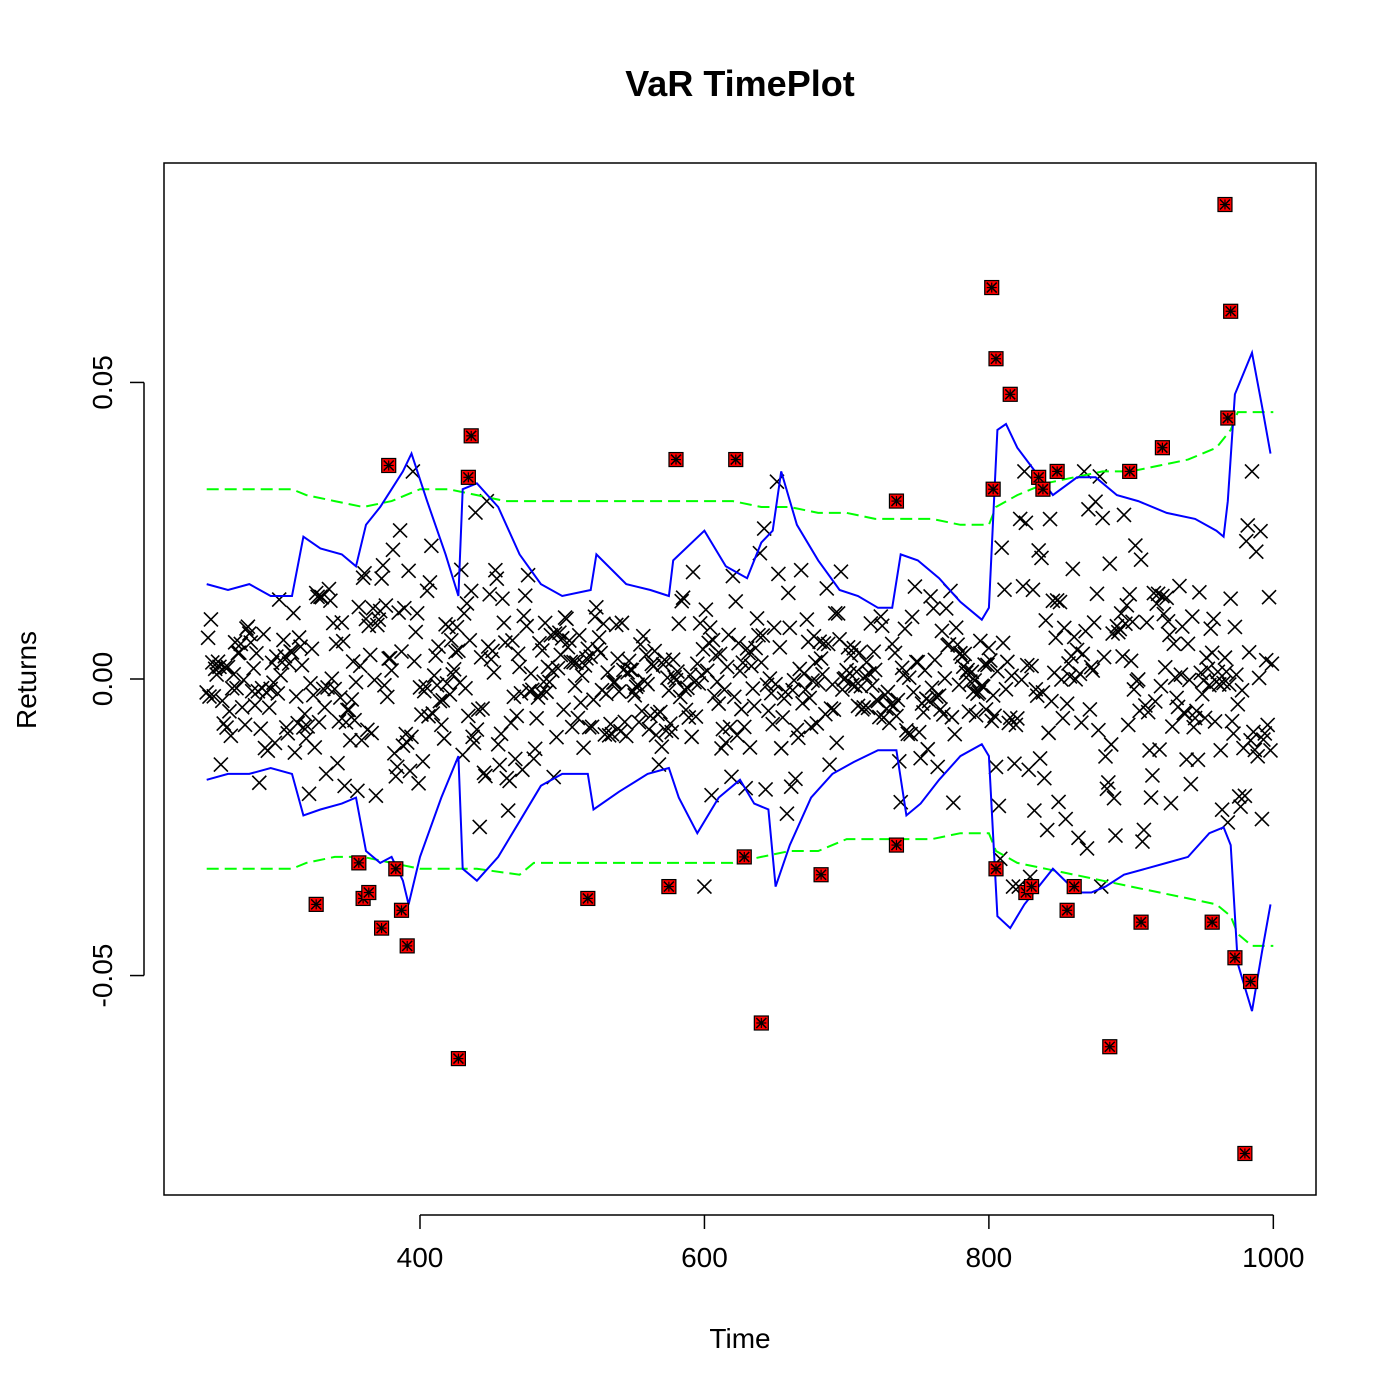 The image size is (1400, 1400). I want to click on y-tick-label: 0.05, so click(102, 382).